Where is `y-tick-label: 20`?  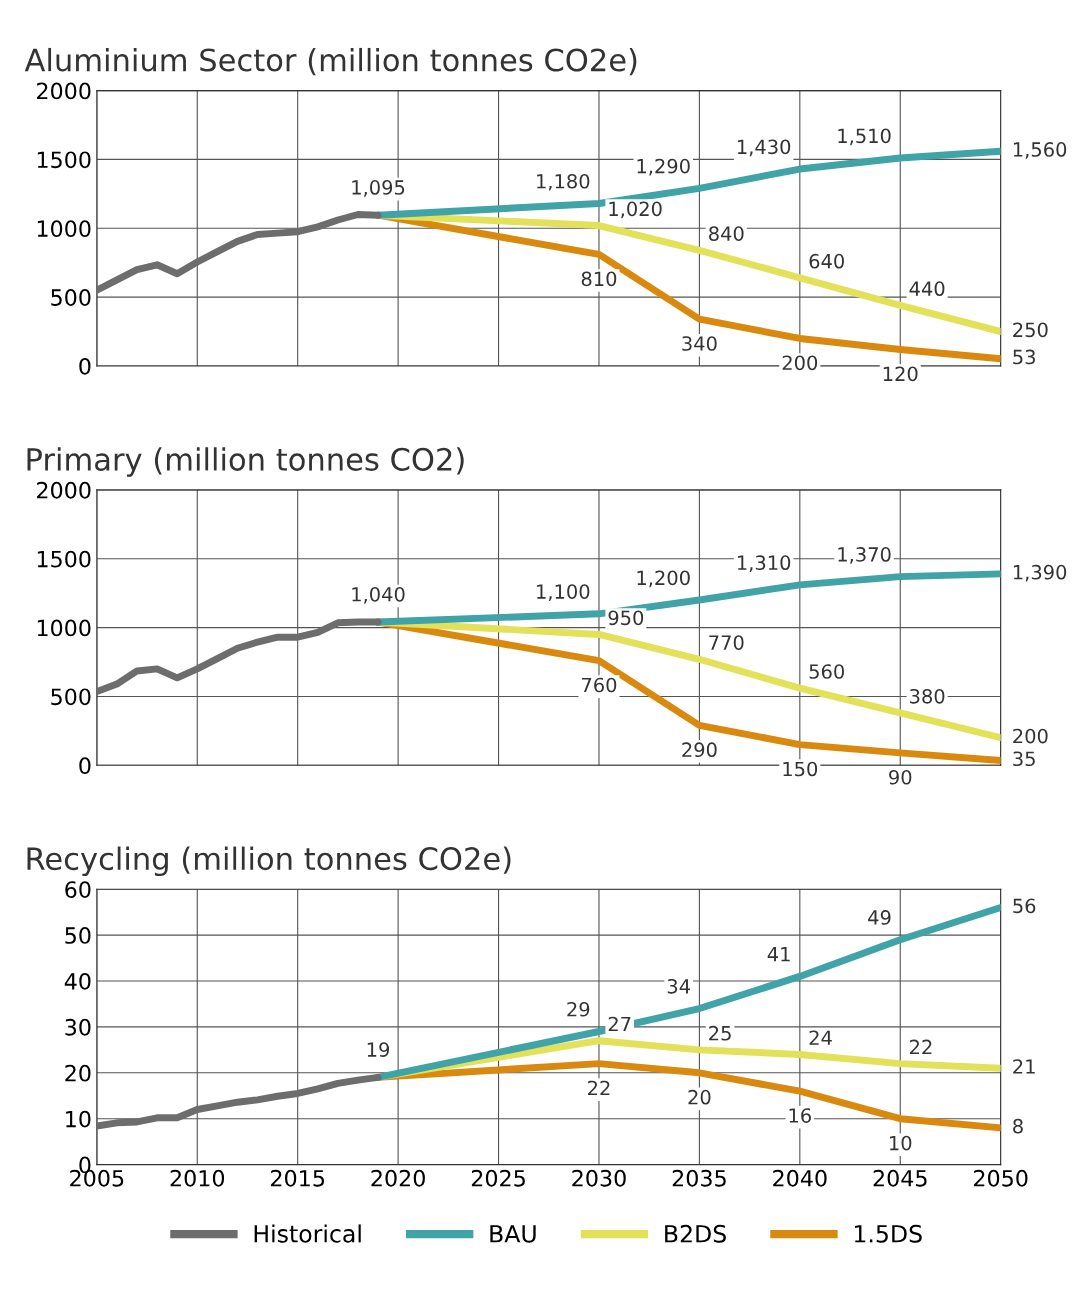 y-tick-label: 20 is located at coordinates (78, 1073).